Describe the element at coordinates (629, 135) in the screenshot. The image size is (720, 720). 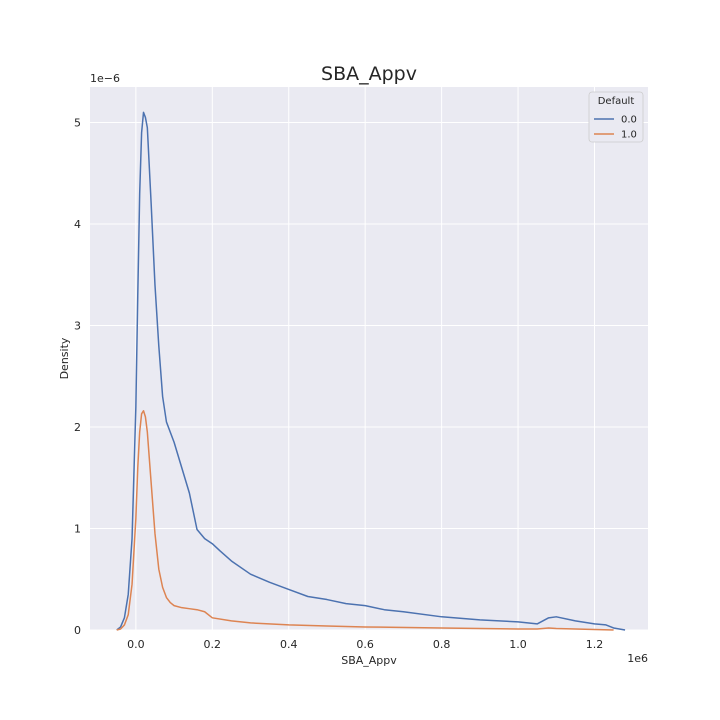
I see `legend-label-1-0: 1.0` at that location.